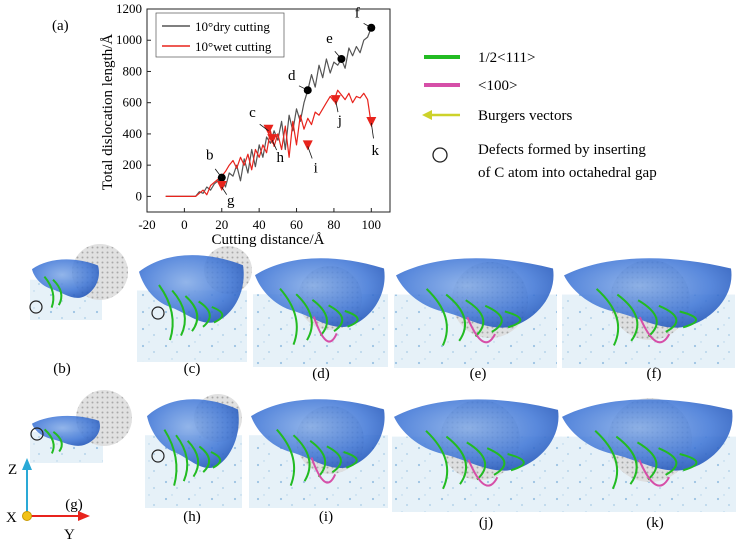  I want to click on point-label-g: g, so click(231, 201).